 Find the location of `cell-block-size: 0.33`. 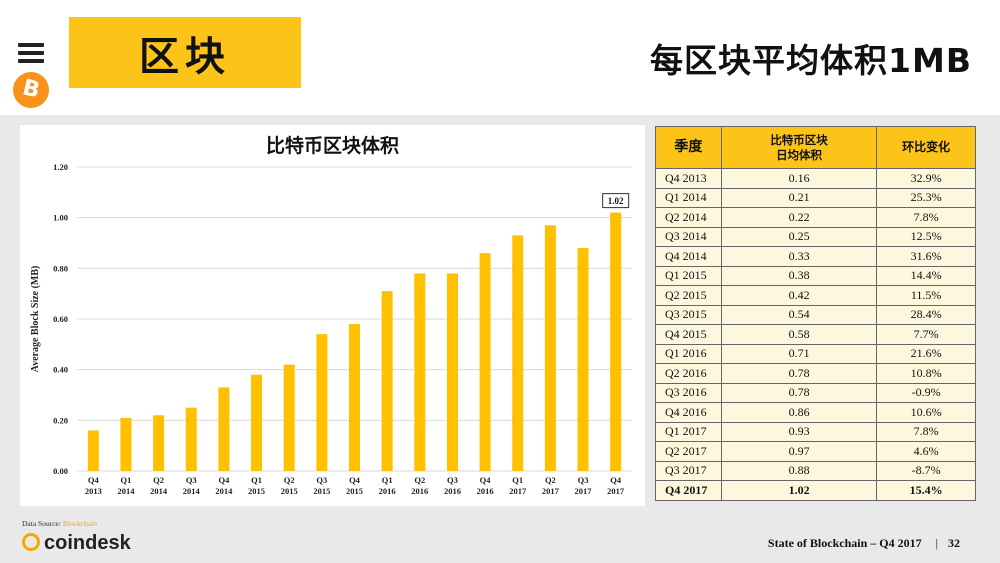

cell-block-size: 0.33 is located at coordinates (799, 256).